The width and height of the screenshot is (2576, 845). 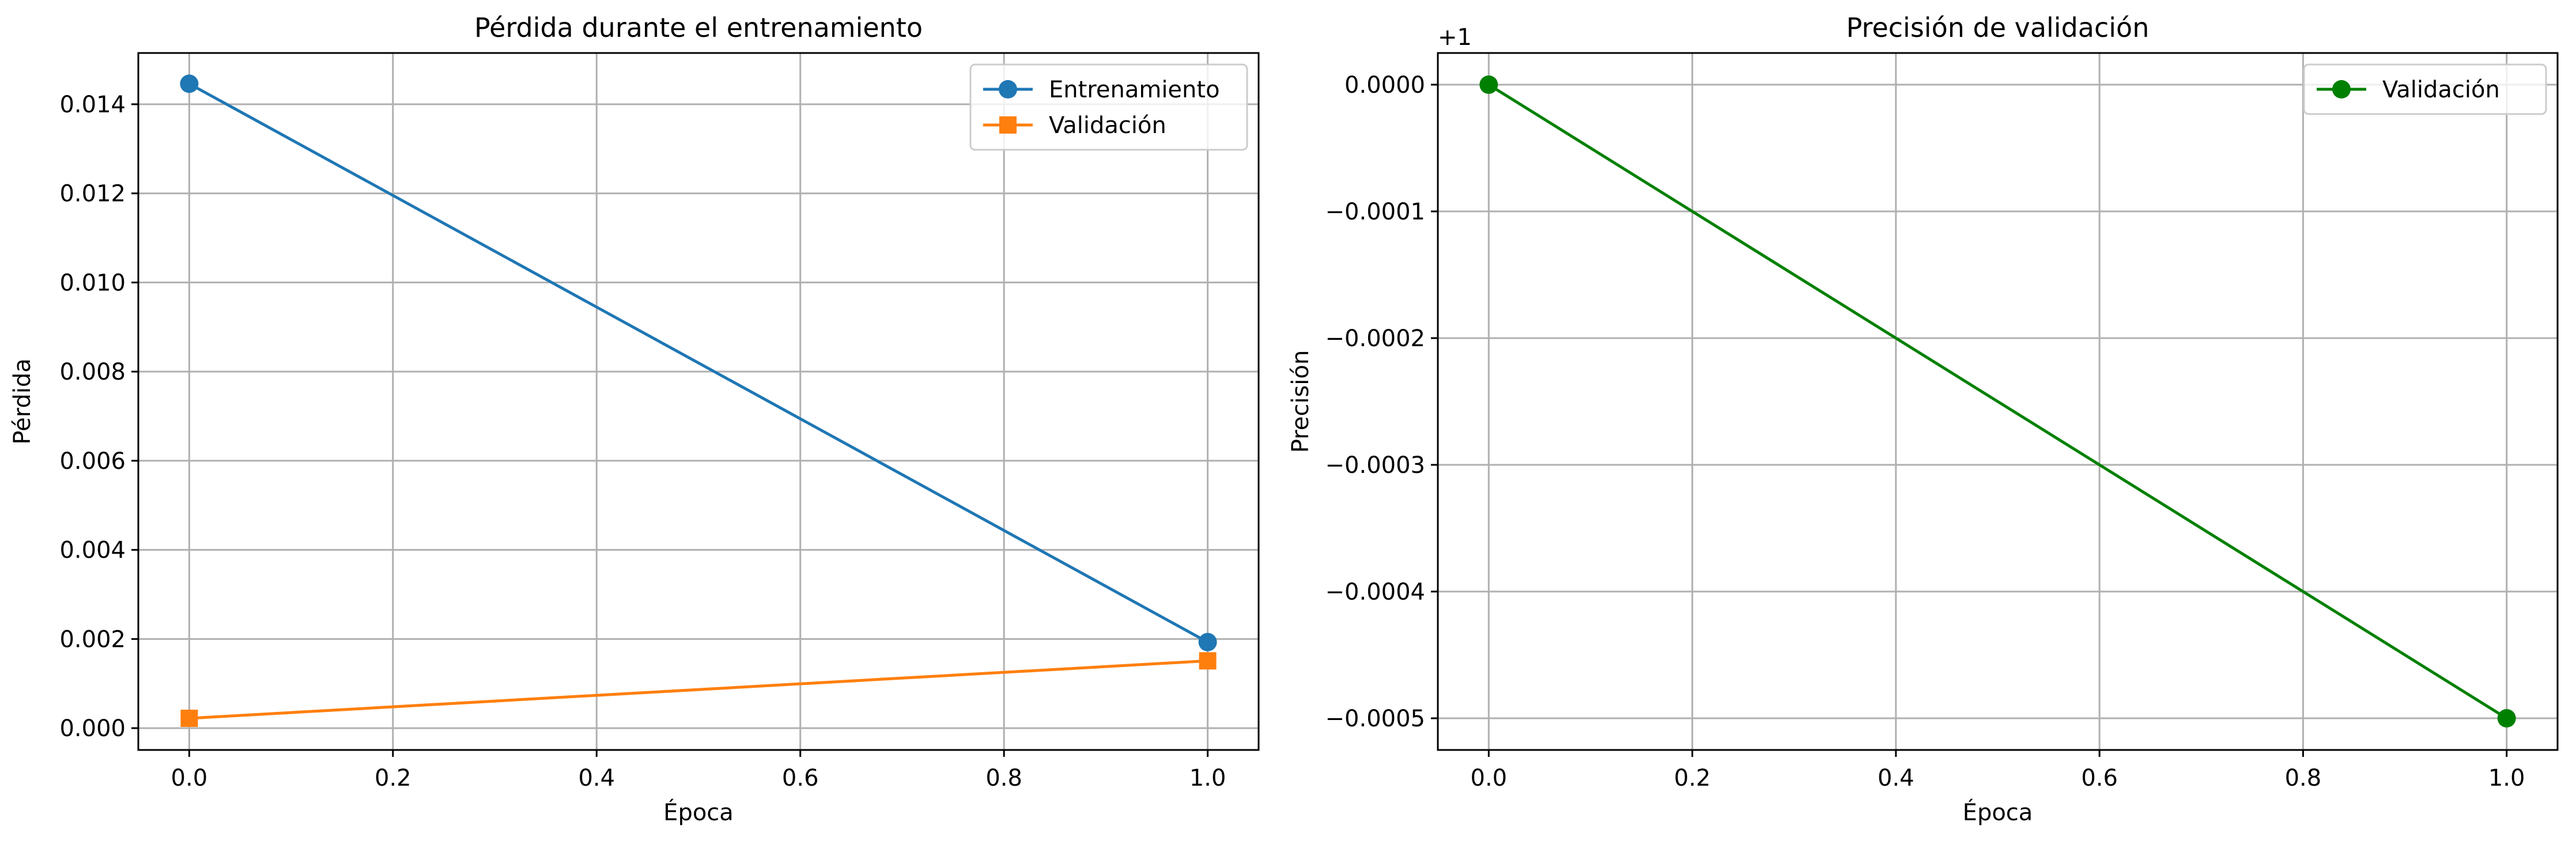 What do you see at coordinates (92, 283) in the screenshot?
I see `y-tick-label: 0.010` at bounding box center [92, 283].